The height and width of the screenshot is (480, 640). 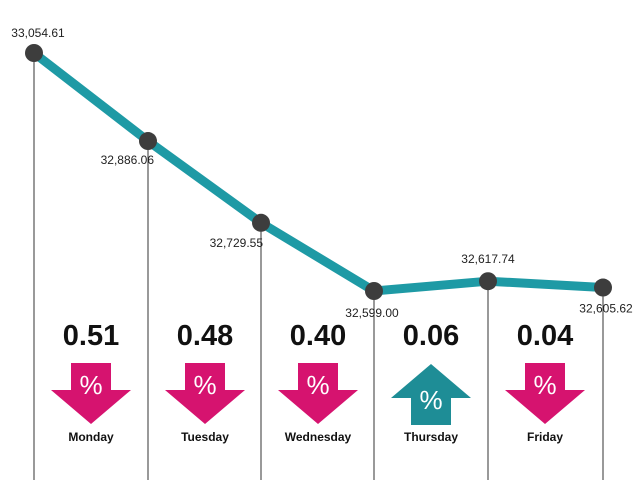 I want to click on data-label: 32,599.00, so click(x=372, y=313).